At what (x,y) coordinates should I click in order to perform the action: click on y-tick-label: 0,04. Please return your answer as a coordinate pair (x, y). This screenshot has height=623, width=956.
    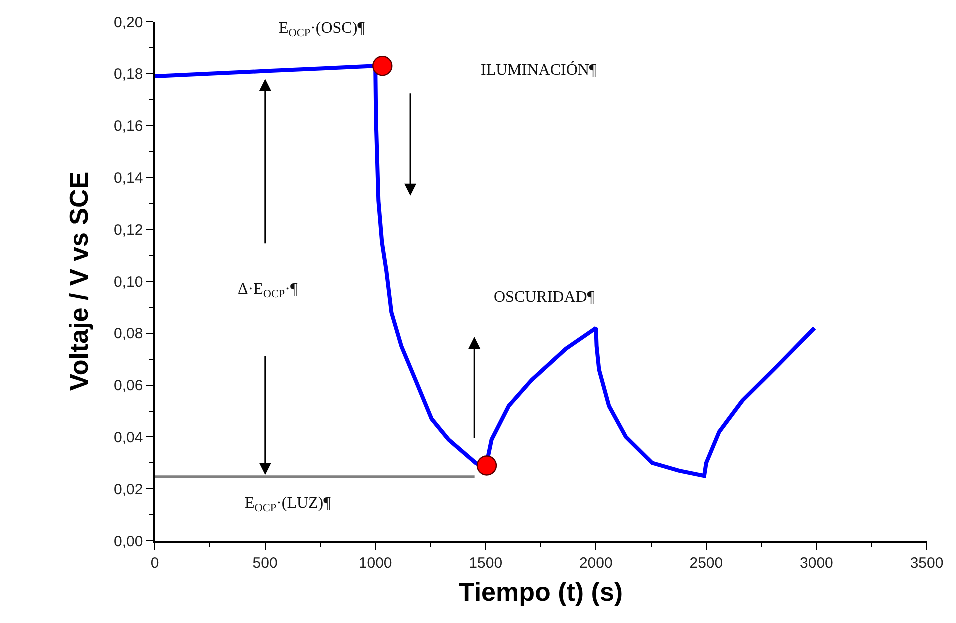
    Looking at the image, I should click on (129, 437).